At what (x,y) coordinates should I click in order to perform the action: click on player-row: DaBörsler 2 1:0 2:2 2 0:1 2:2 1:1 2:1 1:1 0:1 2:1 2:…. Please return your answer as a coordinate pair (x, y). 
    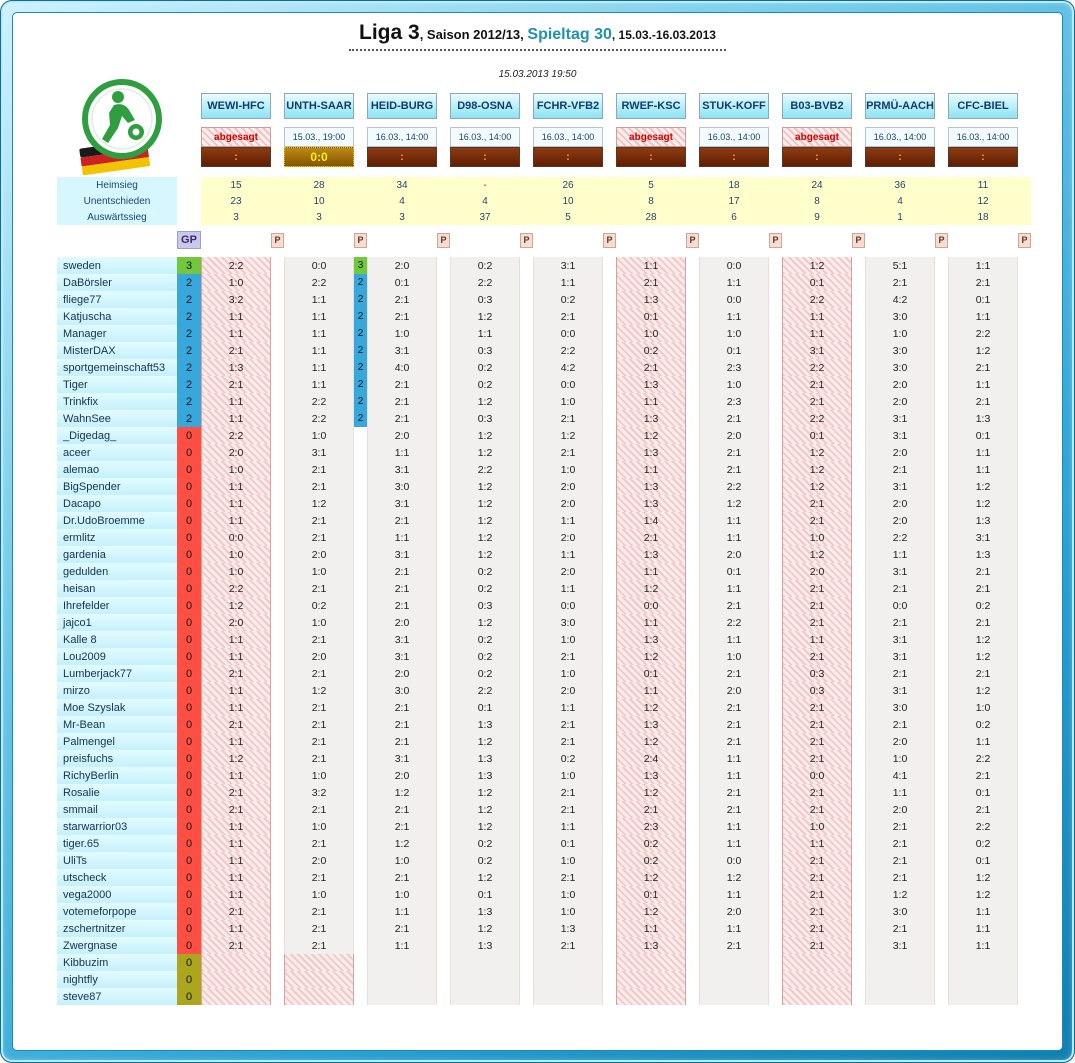
    Looking at the image, I should click on (544, 282).